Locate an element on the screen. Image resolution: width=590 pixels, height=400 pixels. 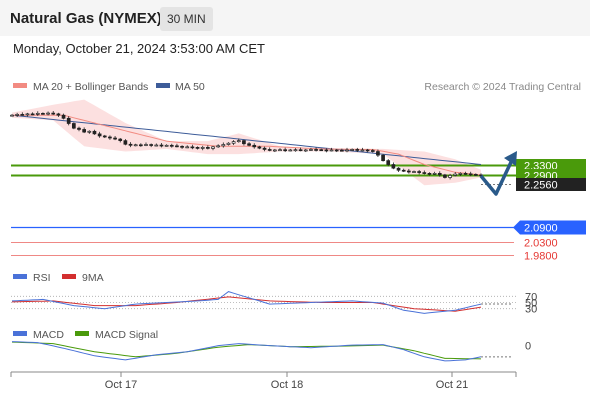
rsi-line is located at coordinates (246, 302).